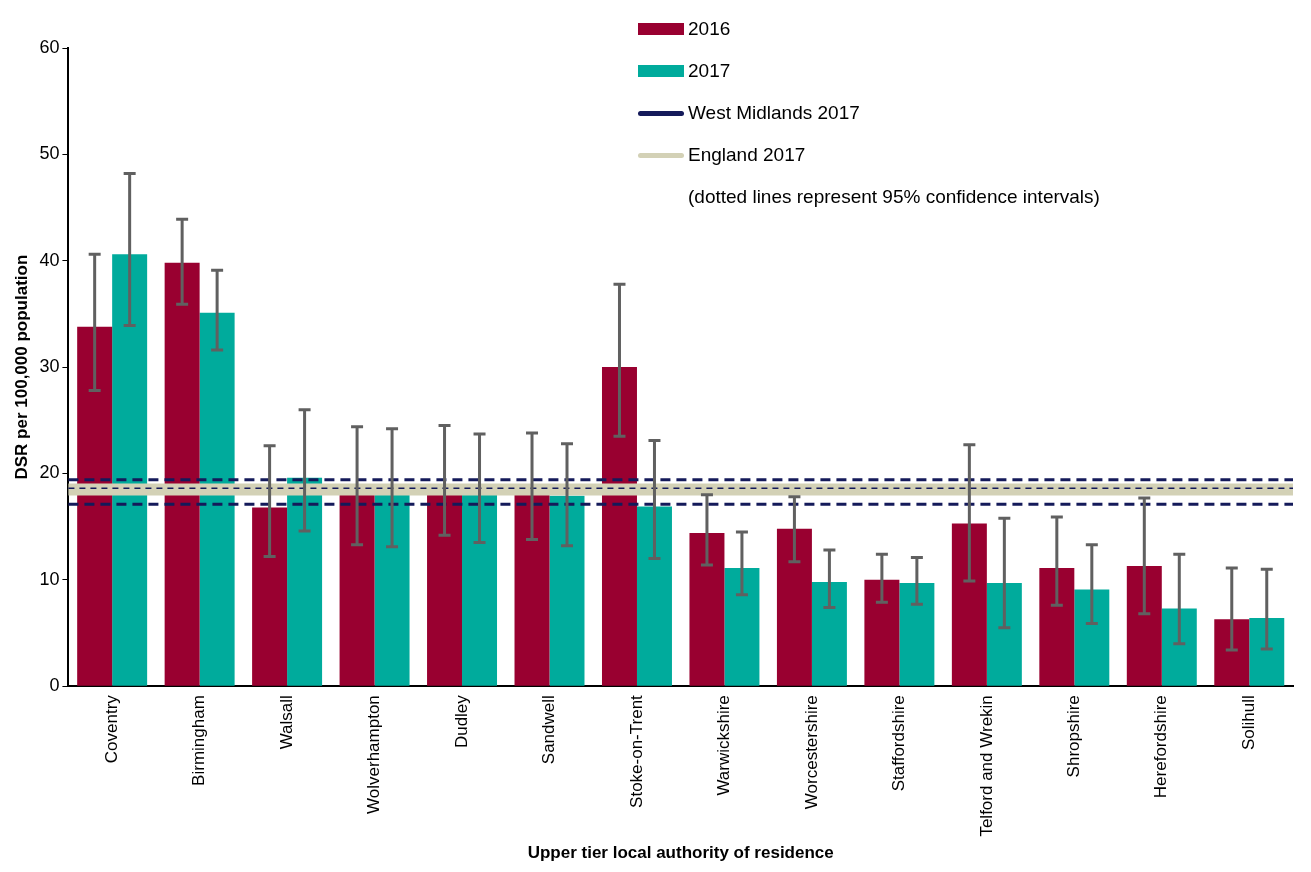  I want to click on y-tick-label: 40, so click(49, 259).